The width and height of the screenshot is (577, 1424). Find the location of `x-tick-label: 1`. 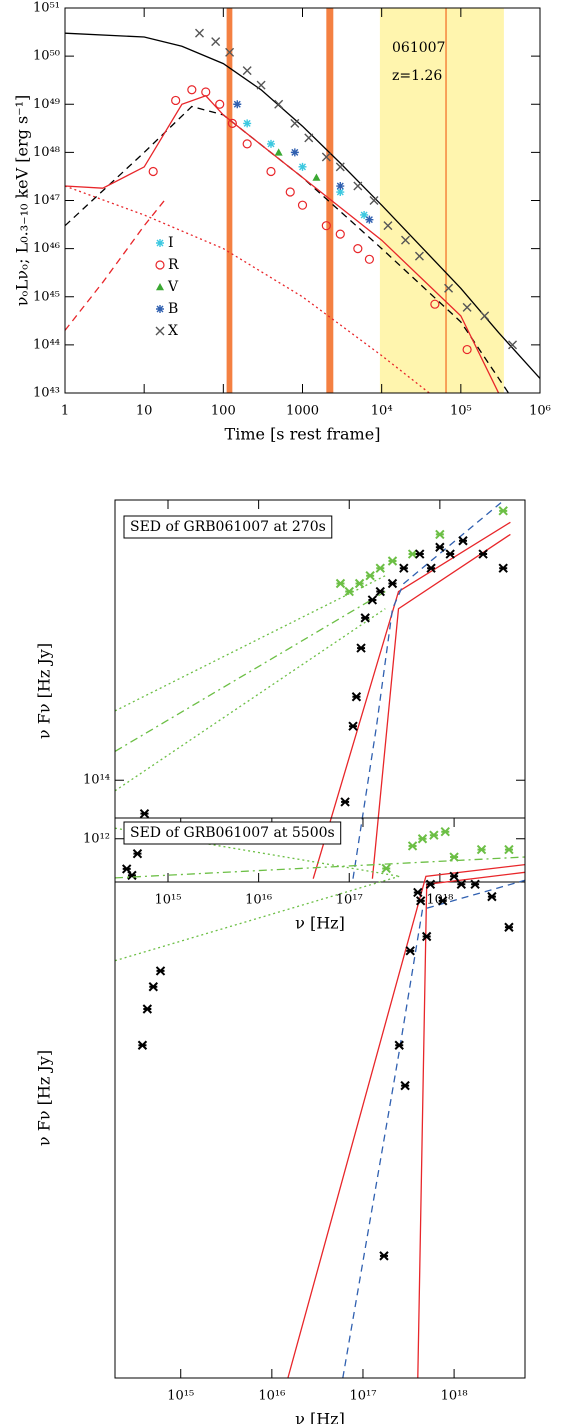

x-tick-label: 1 is located at coordinates (65, 411).